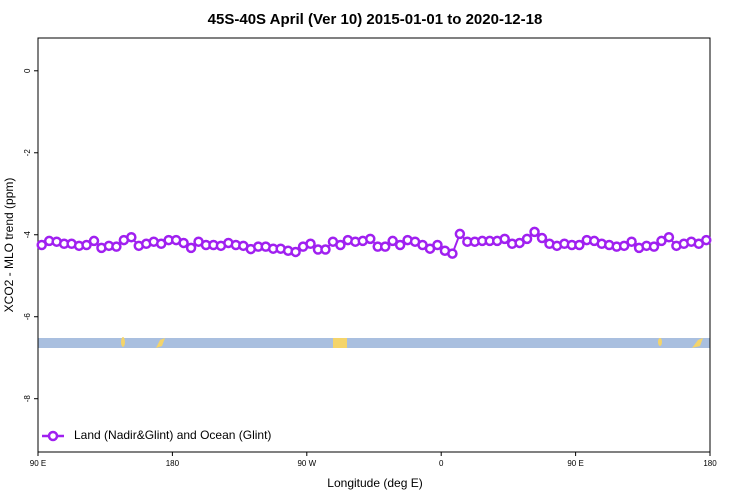 This screenshot has height=500, width=750. Describe the element at coordinates (374, 483) in the screenshot. I see `x-axis-label: Longitude (deg E)` at that location.